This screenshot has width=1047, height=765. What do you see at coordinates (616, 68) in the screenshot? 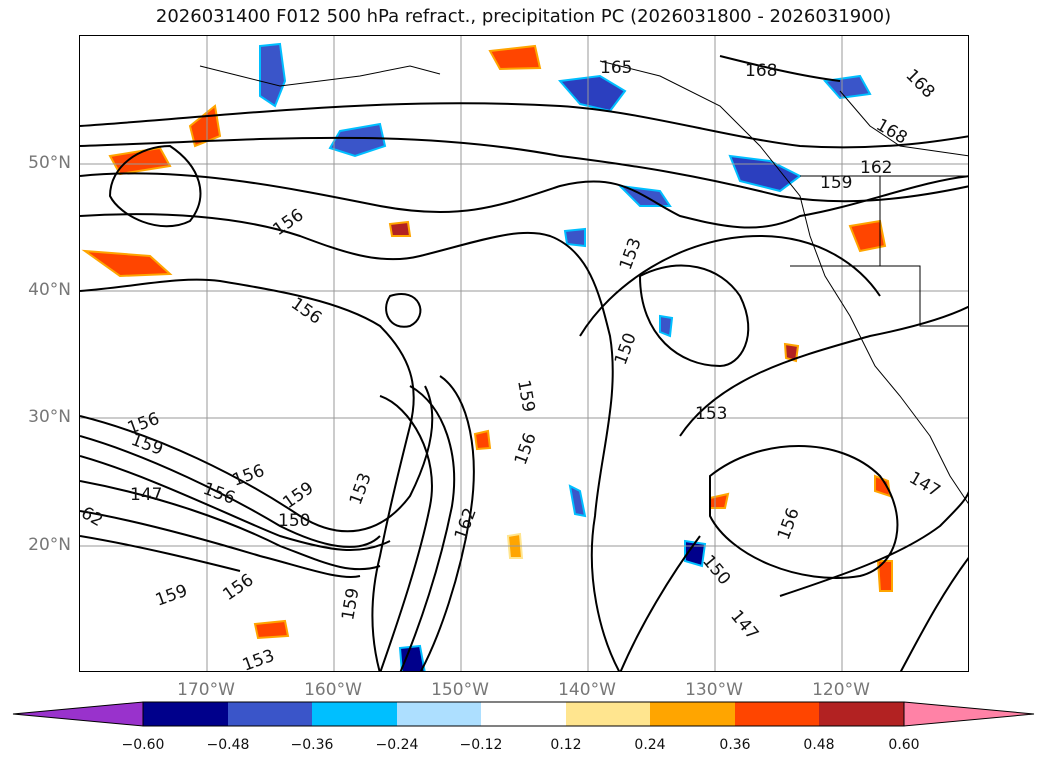
I see `contour-label: 165` at bounding box center [616, 68].